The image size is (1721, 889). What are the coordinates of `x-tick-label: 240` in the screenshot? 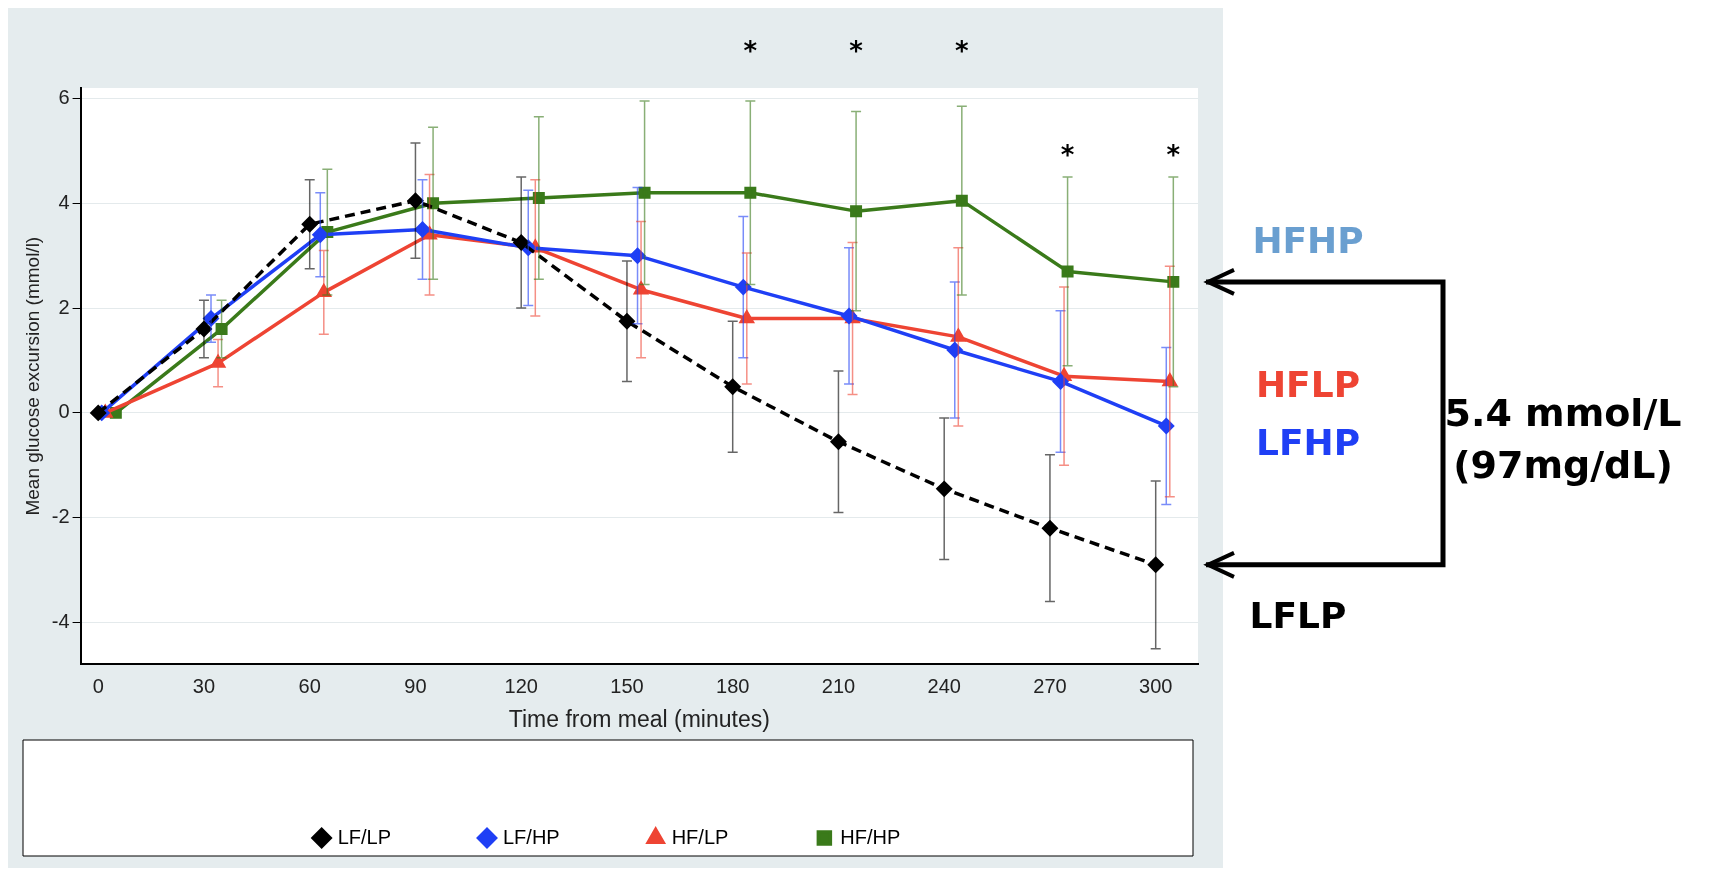 It's located at (944, 685).